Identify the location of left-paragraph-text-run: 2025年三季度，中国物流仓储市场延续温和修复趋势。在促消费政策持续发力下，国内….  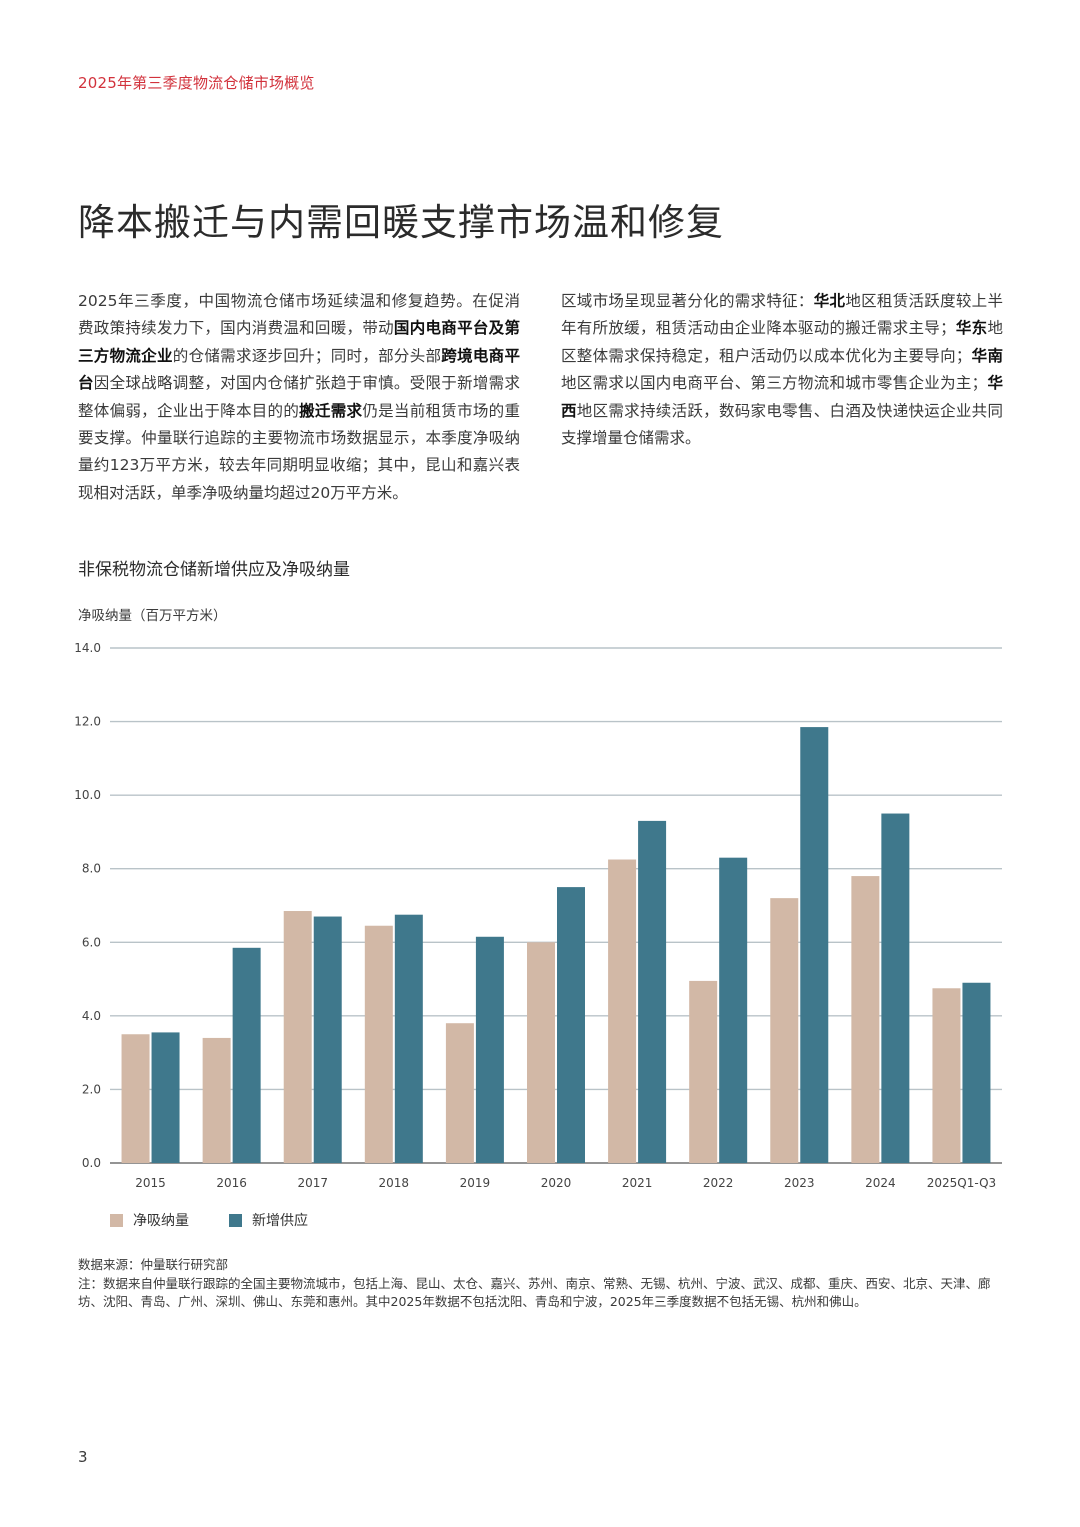
(299, 315).